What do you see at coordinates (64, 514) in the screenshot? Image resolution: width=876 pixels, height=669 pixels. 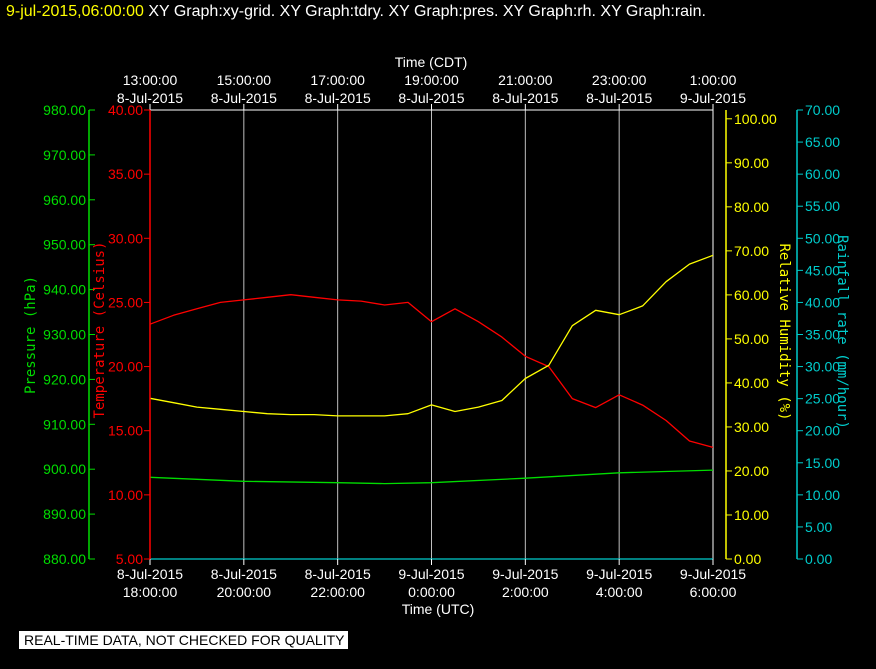 I see `pressure-tick-label: 890.00` at bounding box center [64, 514].